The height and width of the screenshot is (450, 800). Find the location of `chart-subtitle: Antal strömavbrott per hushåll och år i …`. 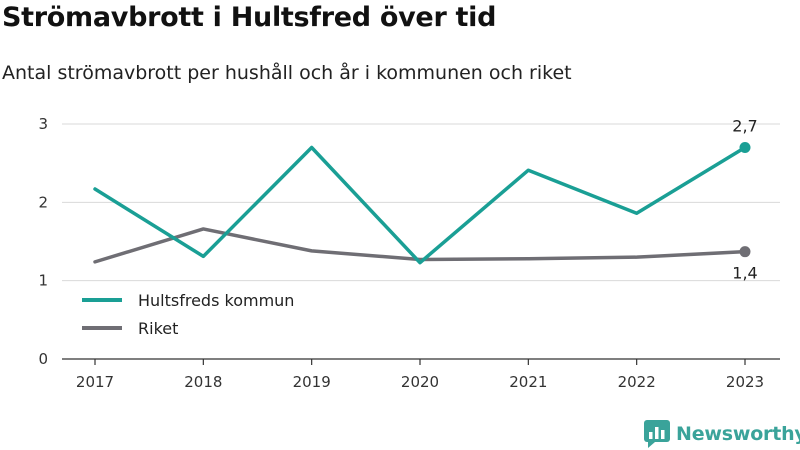

chart-subtitle: Antal strömavbrott per hushåll och år i … is located at coordinates (287, 73).